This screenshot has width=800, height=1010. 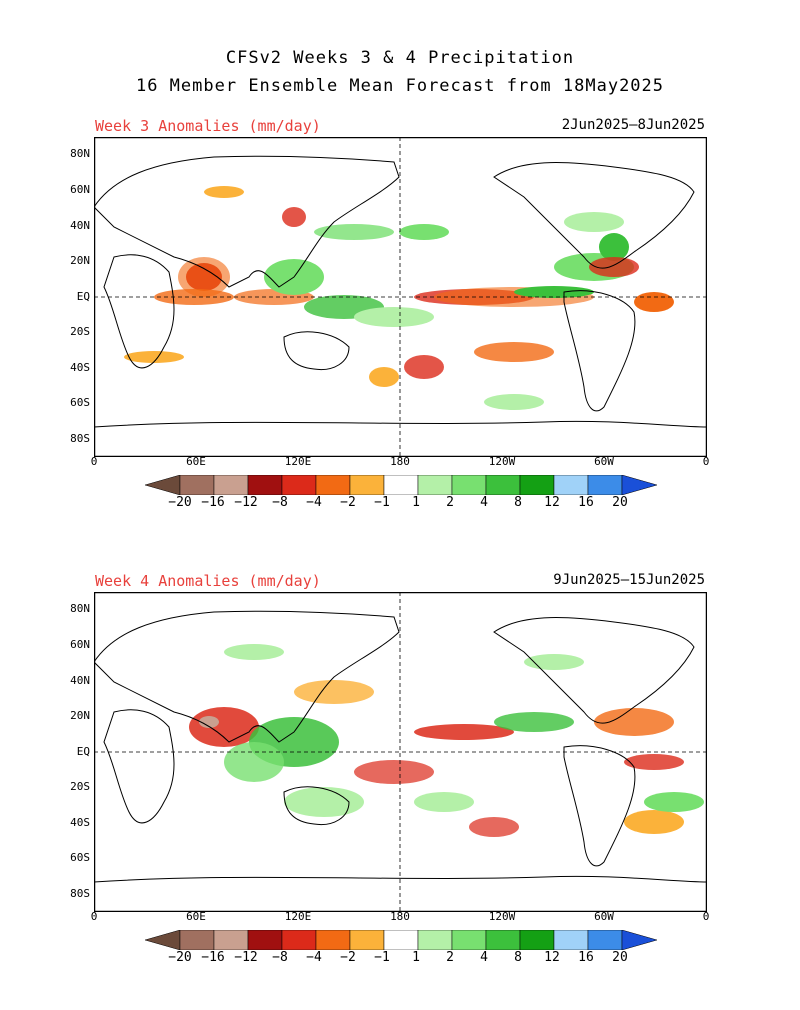 What do you see at coordinates (208, 126) in the screenshot?
I see `week3-label: Week 3 Anomalies (mm/day)` at bounding box center [208, 126].